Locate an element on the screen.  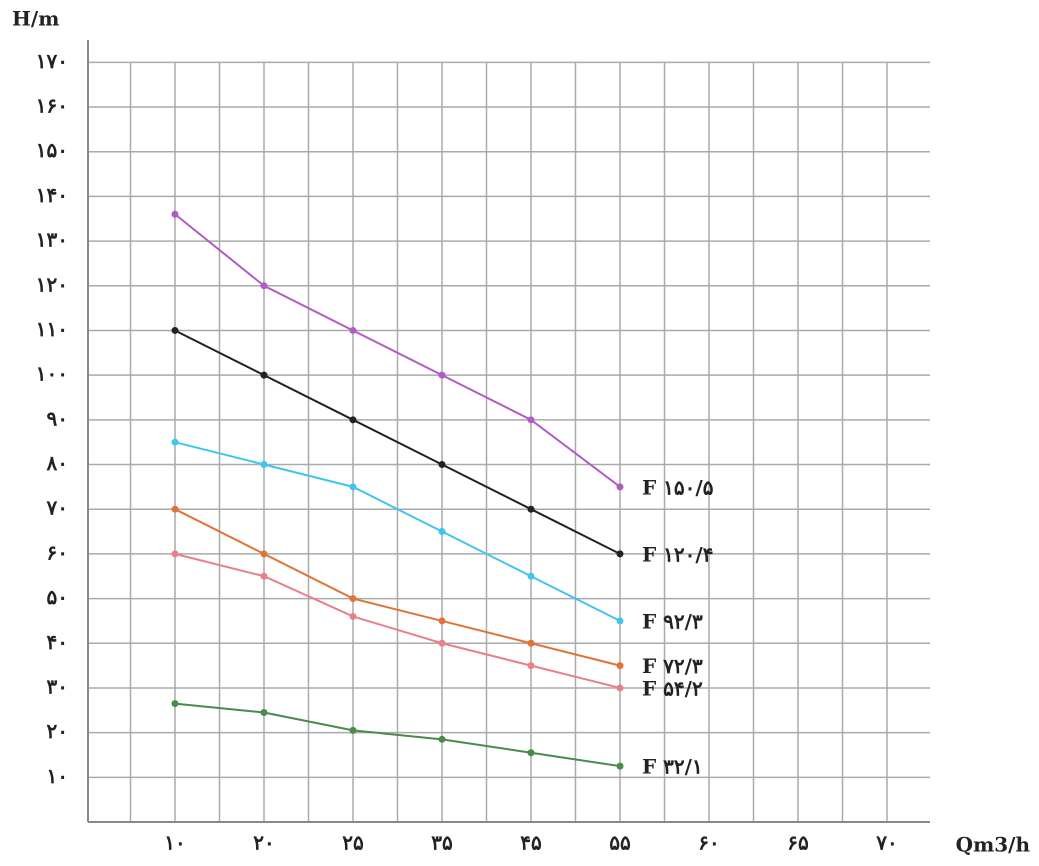
y-tick-label: ۱۶۰ is located at coordinates (52, 106).